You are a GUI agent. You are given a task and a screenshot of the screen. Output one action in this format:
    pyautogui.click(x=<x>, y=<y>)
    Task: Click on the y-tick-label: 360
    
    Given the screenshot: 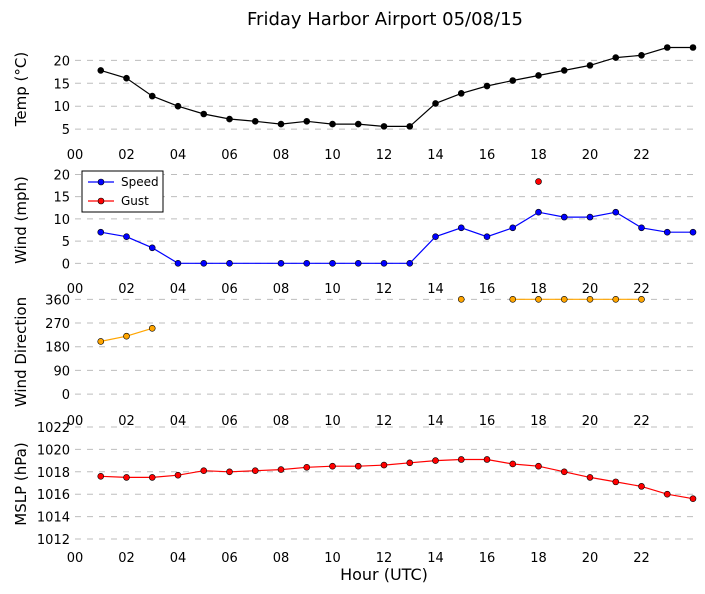 What is the action you would take?
    pyautogui.click(x=57, y=300)
    